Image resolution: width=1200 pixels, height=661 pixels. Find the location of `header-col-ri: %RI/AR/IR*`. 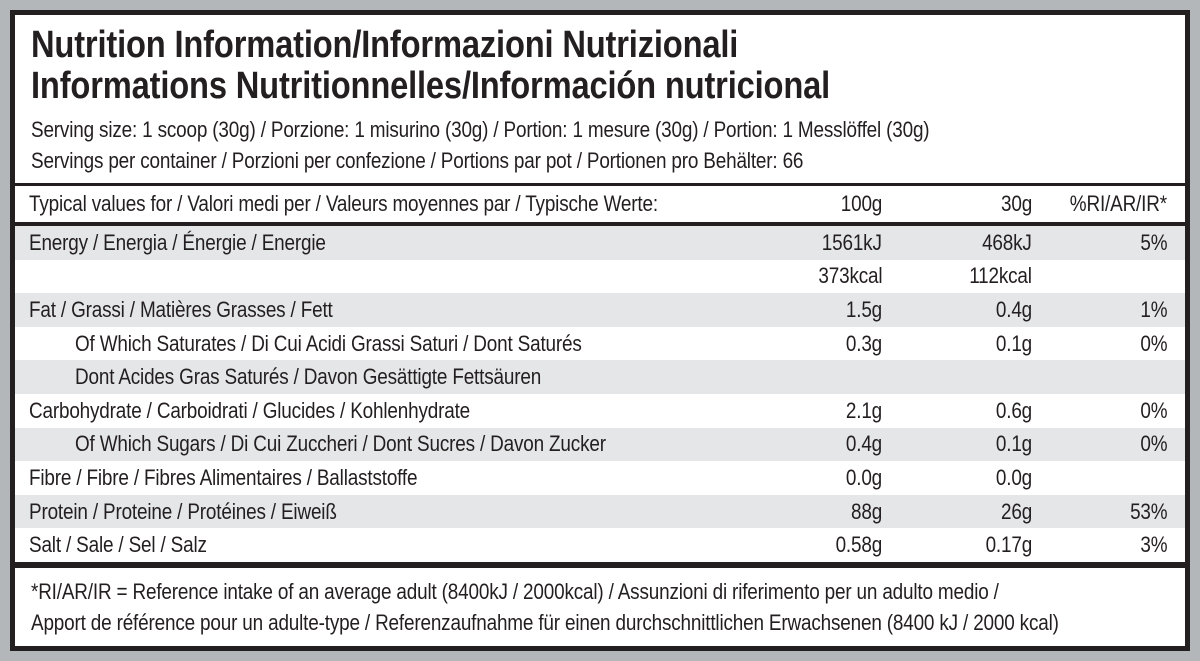

header-col-ri: %RI/AR/IR* is located at coordinates (1099, 204).